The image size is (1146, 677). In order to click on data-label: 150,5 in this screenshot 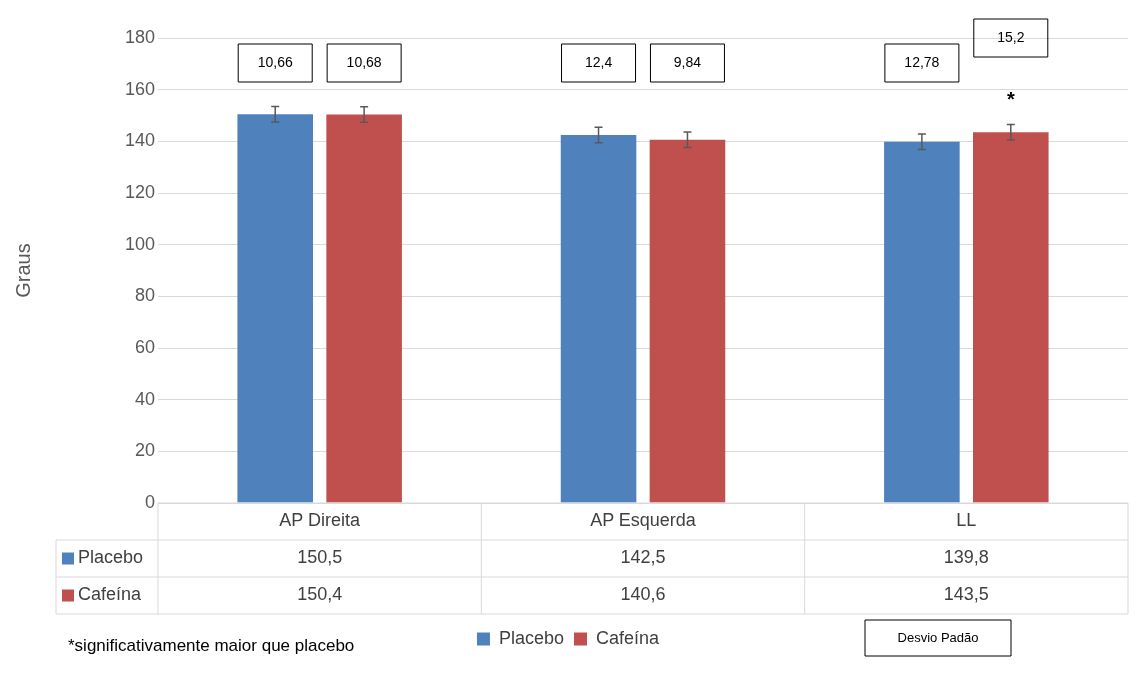, I will do `click(320, 557)`.